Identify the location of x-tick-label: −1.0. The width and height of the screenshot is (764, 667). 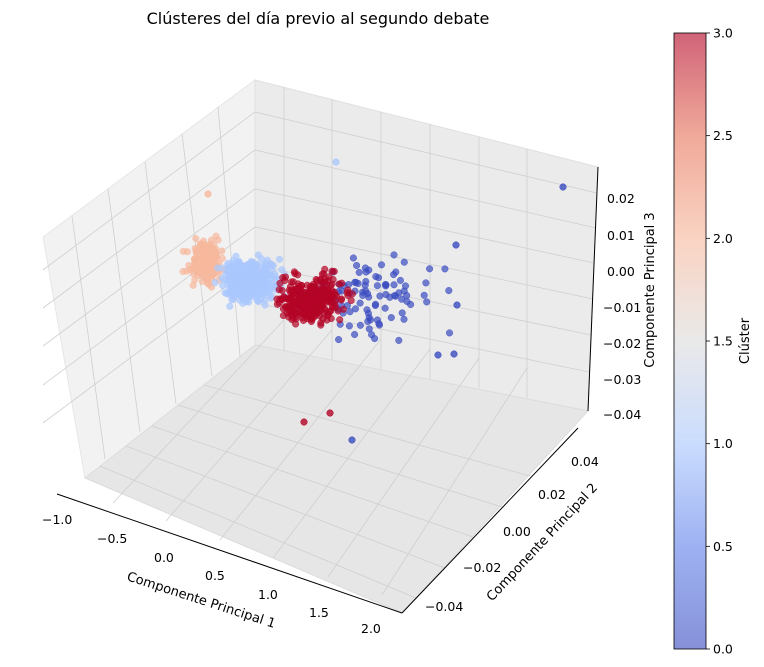
(57, 519).